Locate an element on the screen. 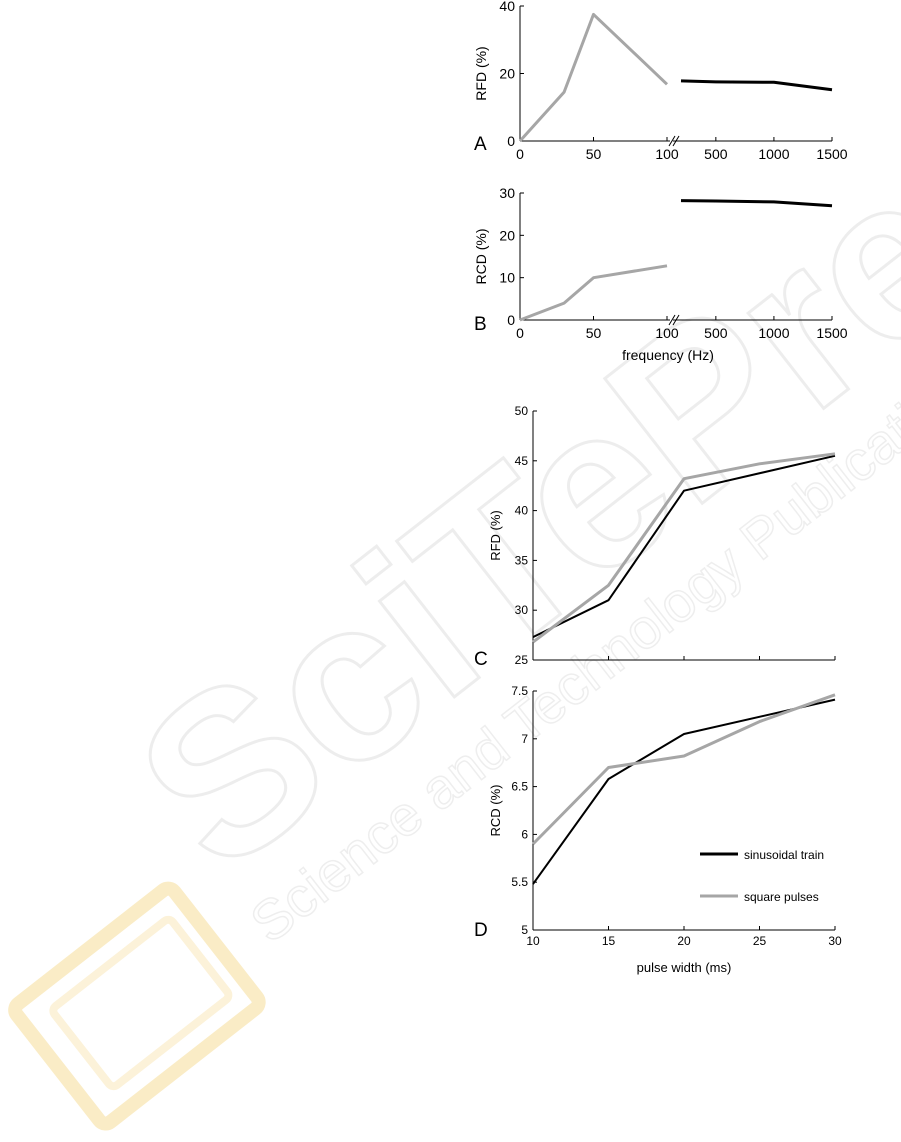 The height and width of the screenshot is (1142, 901). y-tick-label: 5.5 is located at coordinates (519, 882).